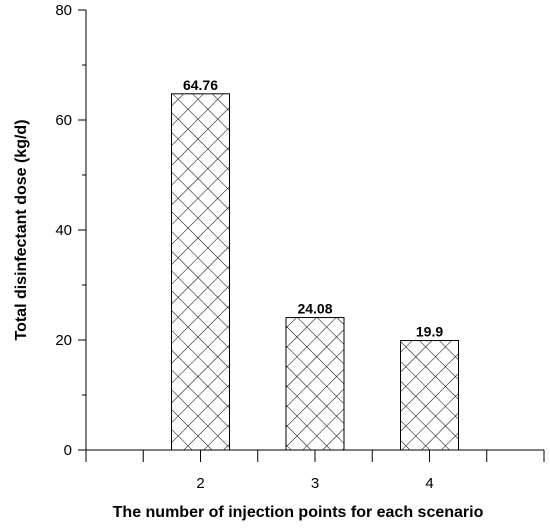 Image resolution: width=550 pixels, height=528 pixels. I want to click on y-axis: 0 20 40 60 80, so click(71, 230).